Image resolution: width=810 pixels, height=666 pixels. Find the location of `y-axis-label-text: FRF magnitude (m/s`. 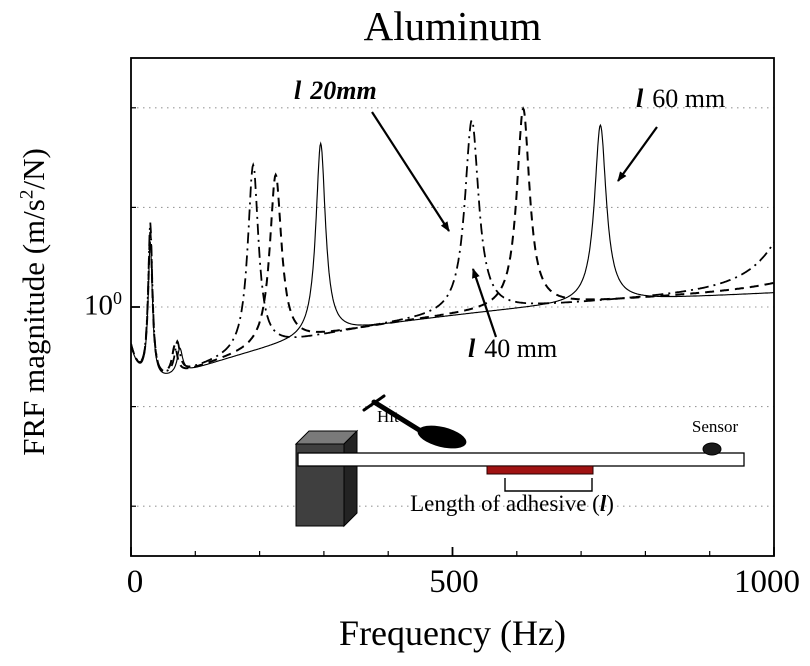

y-axis-label-text: FRF magnitude (m/s is located at coordinates (33, 327).